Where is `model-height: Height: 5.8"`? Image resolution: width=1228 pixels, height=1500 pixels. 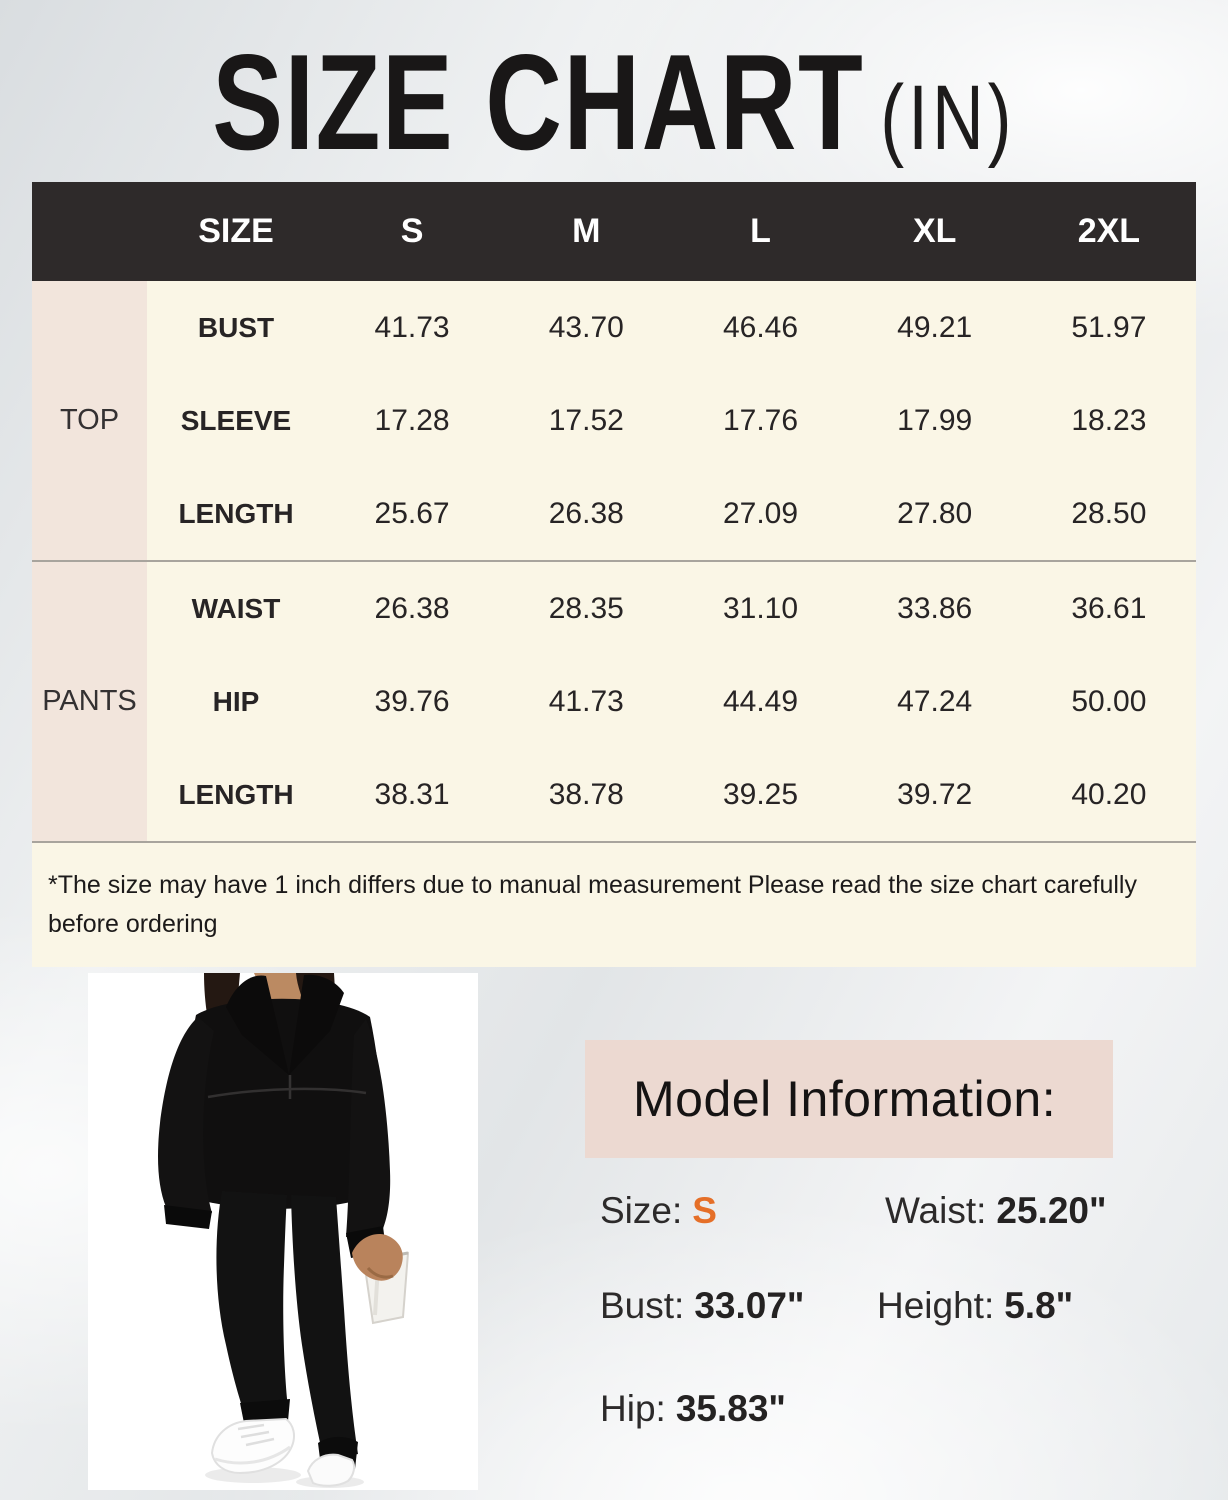
model-height: Height: 5.8" is located at coordinates (975, 1306).